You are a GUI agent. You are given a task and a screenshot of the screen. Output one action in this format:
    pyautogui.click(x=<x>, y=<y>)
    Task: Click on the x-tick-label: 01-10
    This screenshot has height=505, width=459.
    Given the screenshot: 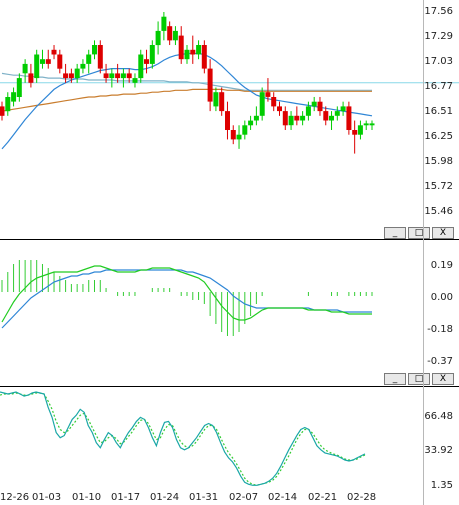 What is the action you would take?
    pyautogui.click(x=87, y=497)
    